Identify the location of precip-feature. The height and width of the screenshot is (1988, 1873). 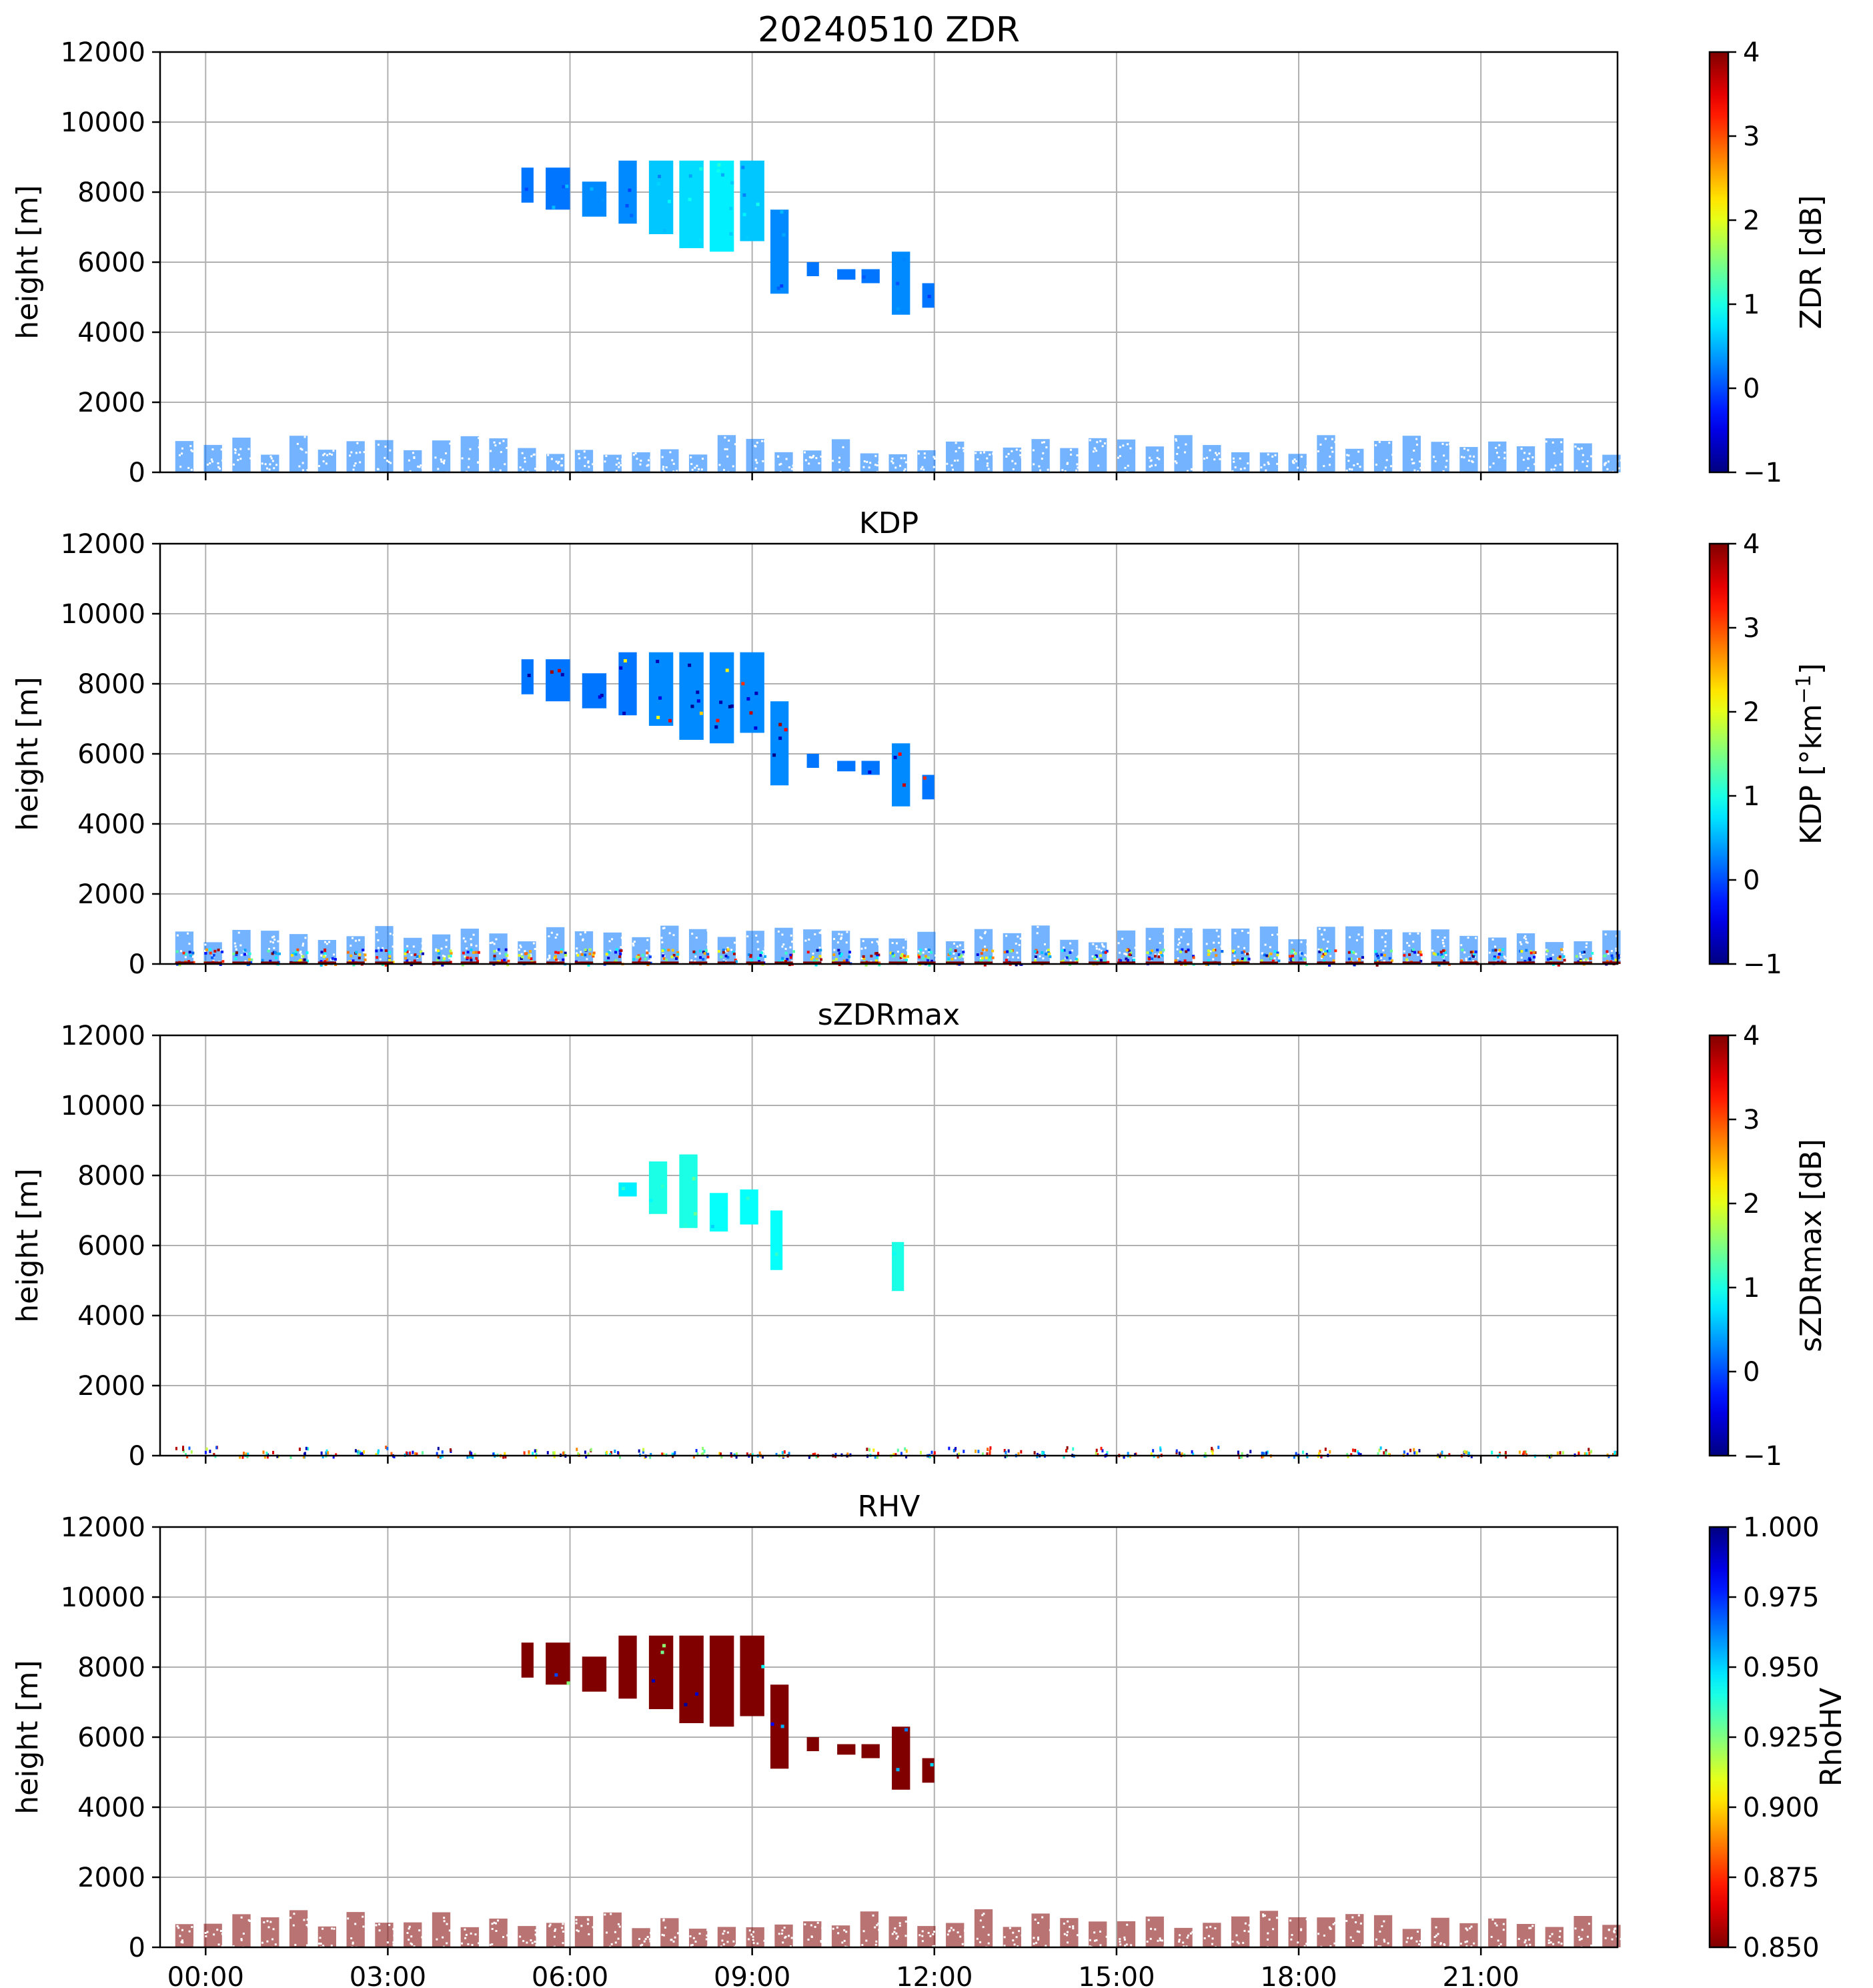
(558, 680).